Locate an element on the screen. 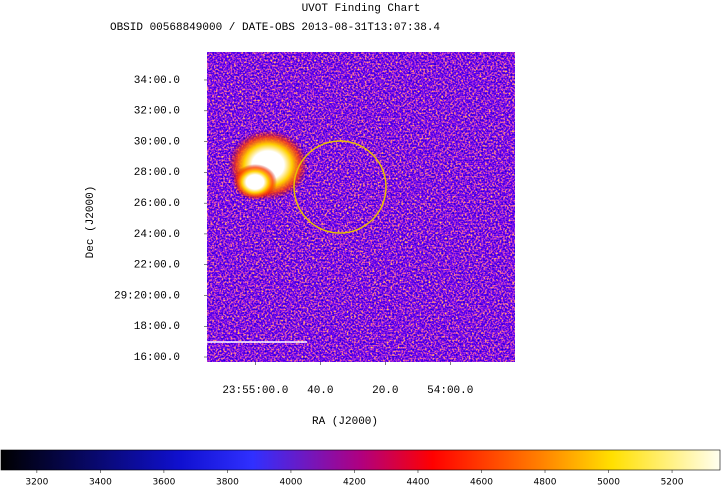 The width and height of the screenshot is (722, 489). x-axis-label: RA (J2000) is located at coordinates (345, 422).